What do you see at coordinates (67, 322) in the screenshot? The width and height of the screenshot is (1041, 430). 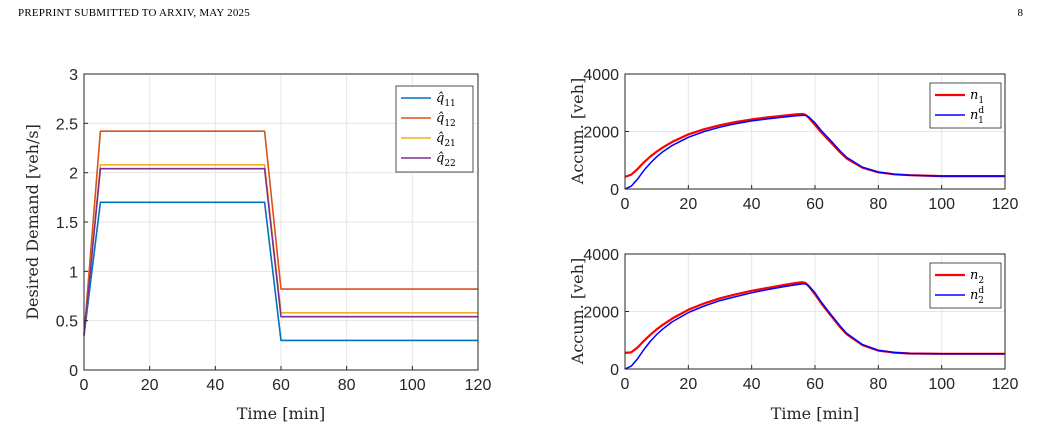 I see `y-tick-label: 0.5` at bounding box center [67, 322].